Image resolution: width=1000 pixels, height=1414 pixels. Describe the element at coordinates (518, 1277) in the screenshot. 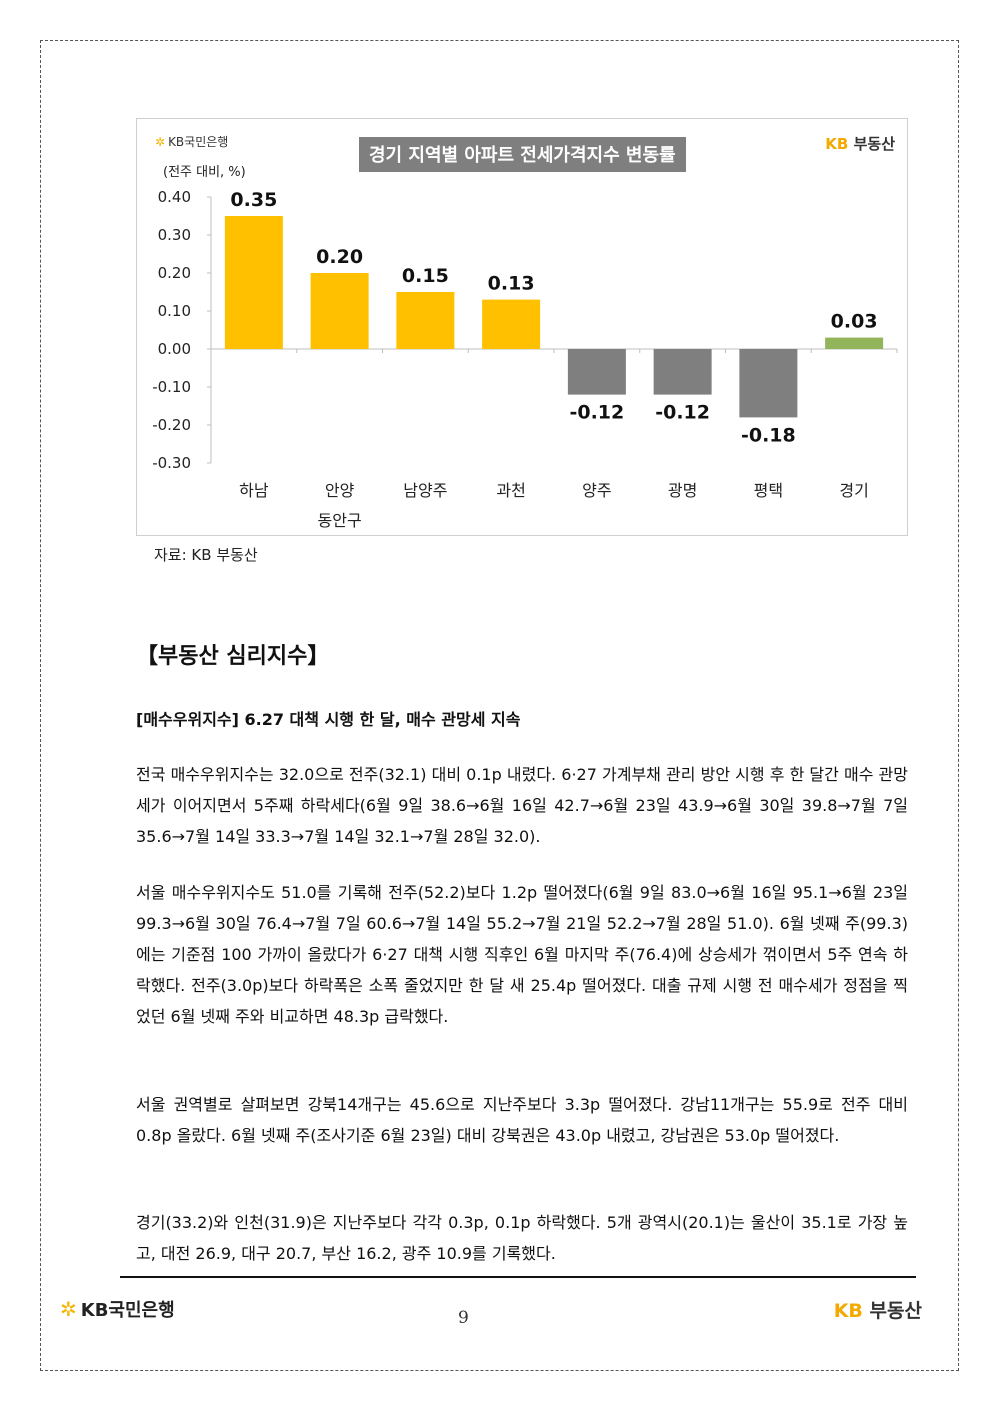

I see `footer-rule` at that location.